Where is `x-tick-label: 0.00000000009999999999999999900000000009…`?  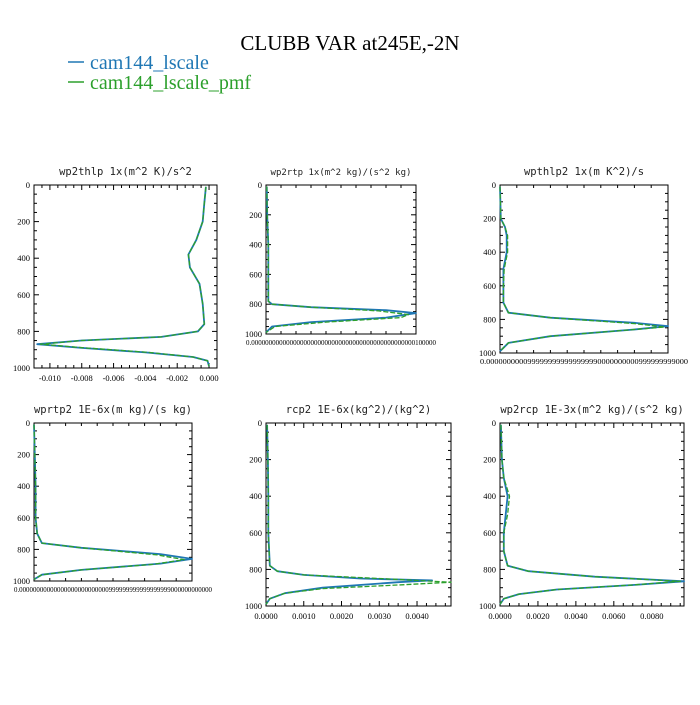 x-tick-label: 0.00000000009999999999999999900000000009… is located at coordinates (584, 362).